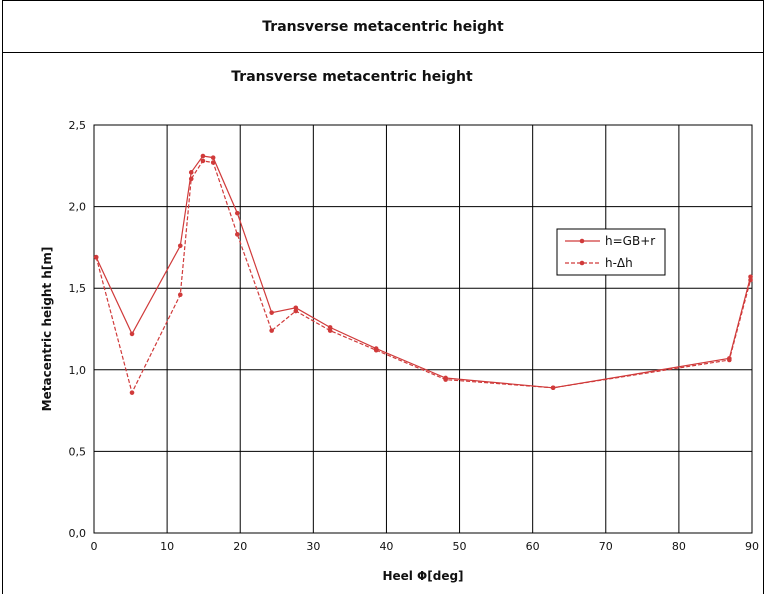  Describe the element at coordinates (78, 329) in the screenshot. I see `y-tick-labels: 0,0 0,5 1,0 1,5 2,0 2,5` at that location.